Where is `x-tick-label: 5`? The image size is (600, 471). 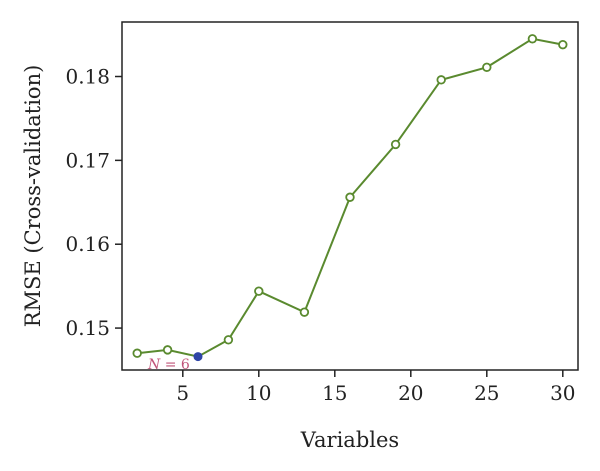
x-tick-label: 5 is located at coordinates (182, 393).